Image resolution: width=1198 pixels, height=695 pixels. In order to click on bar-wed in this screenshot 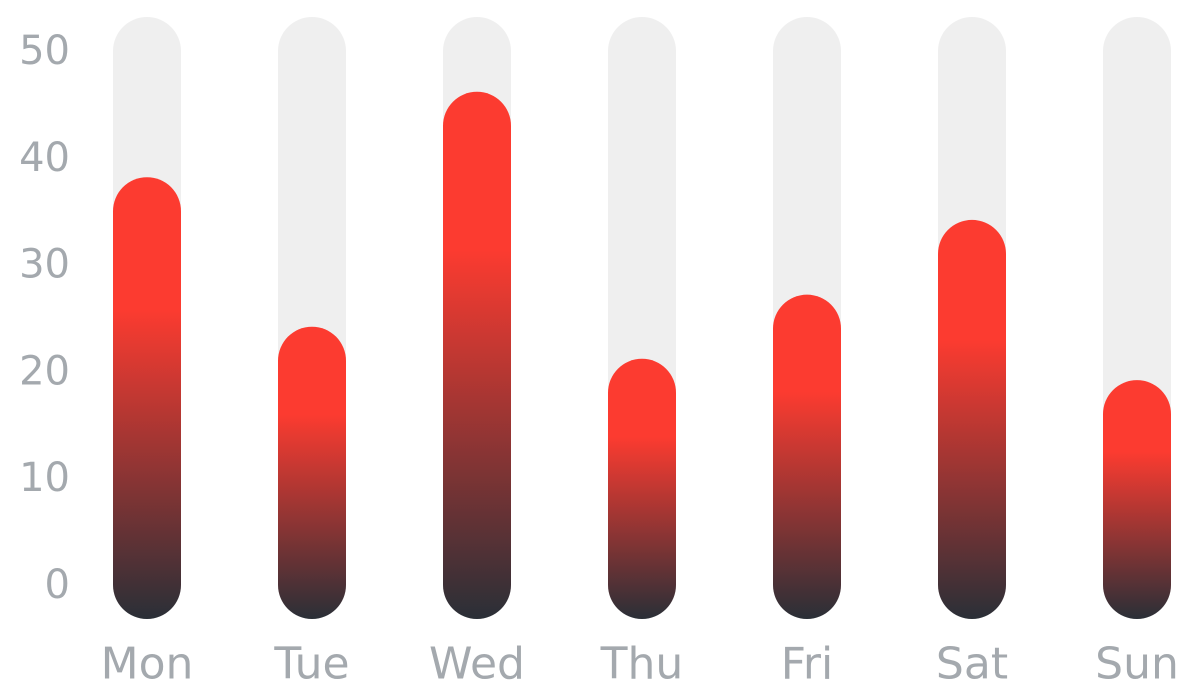, I will do `click(477, 355)`.